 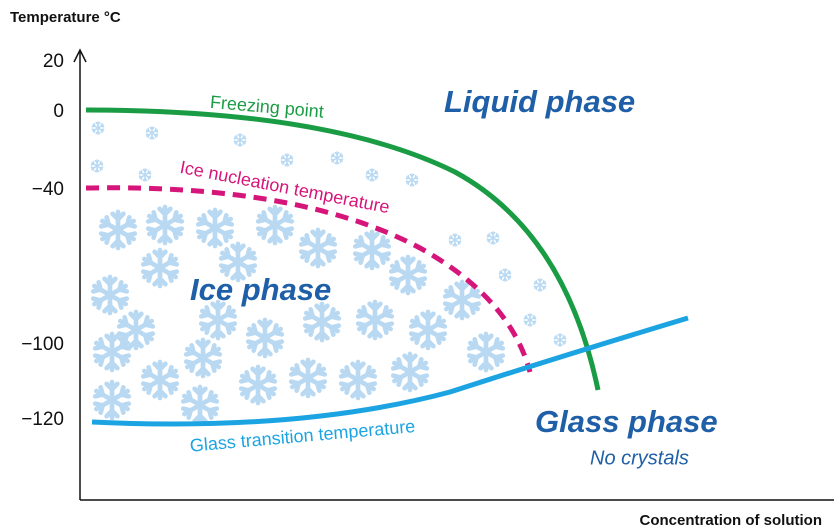 I want to click on y-axis-arrow, so click(x=80, y=55).